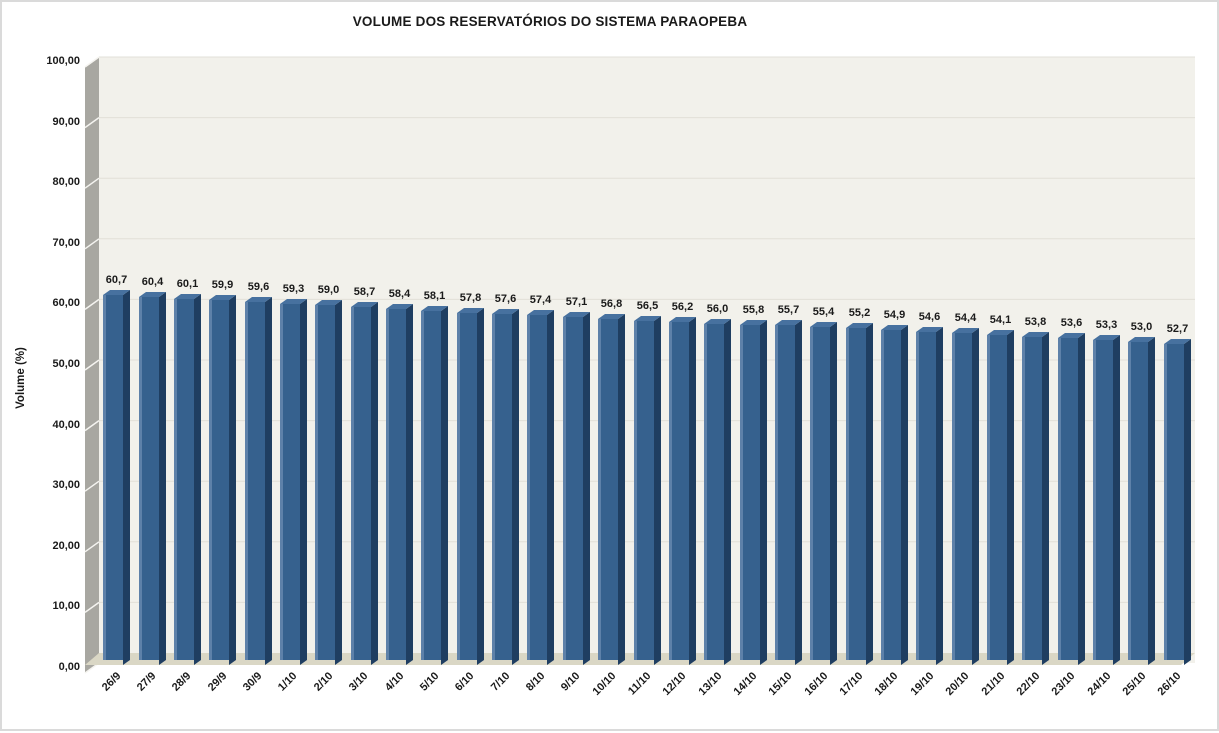  What do you see at coordinates (929, 317) in the screenshot?
I see `bar-data-label: 54,6` at bounding box center [929, 317].